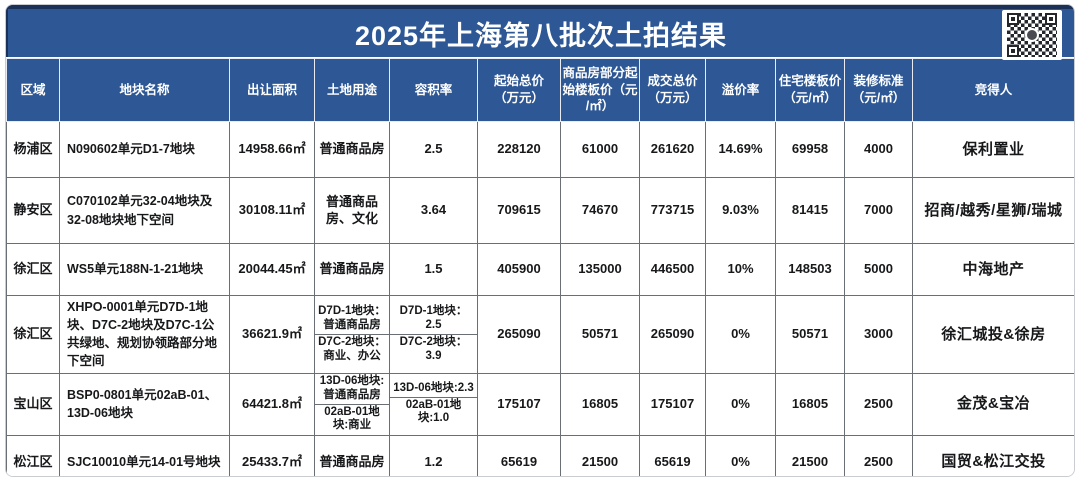 The height and width of the screenshot is (483, 1080). What do you see at coordinates (993, 210) in the screenshot?
I see `cell-winner: 招商/越秀/星狮/瑞城` at bounding box center [993, 210].